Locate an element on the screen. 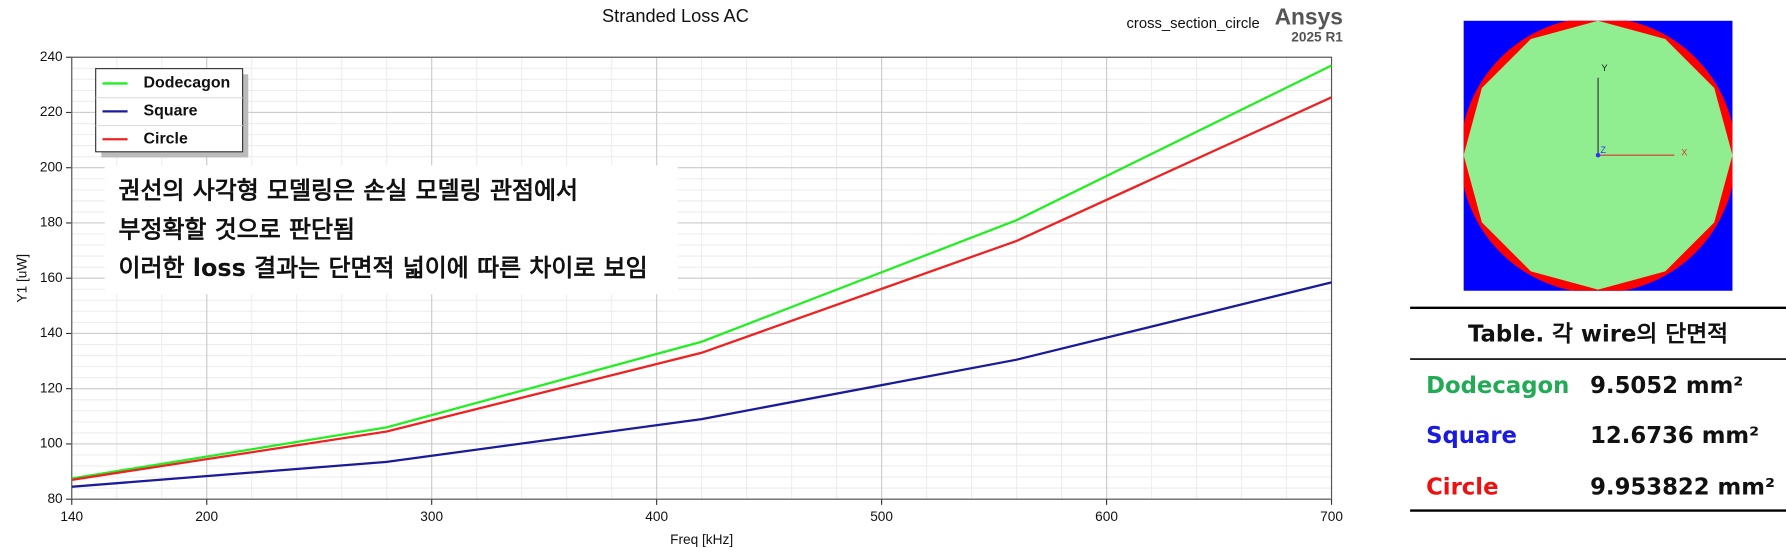 The image size is (1786, 553). brand: Ansys is located at coordinates (1309, 17).